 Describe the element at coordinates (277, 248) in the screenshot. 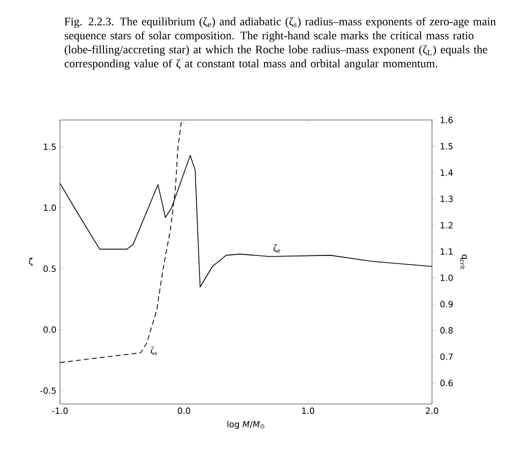

I see `series-label: ζ$_{e}$` at that location.